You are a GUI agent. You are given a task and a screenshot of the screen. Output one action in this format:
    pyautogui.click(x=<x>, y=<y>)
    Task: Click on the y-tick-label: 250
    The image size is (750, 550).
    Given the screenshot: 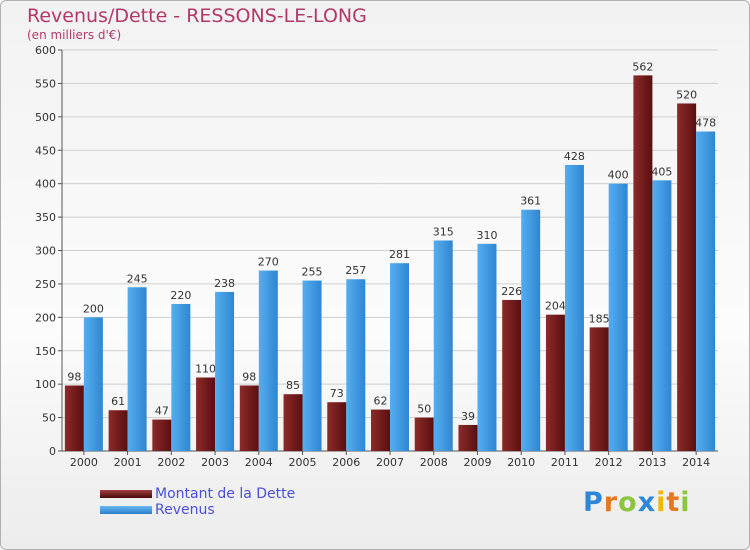 What is the action you would take?
    pyautogui.click(x=45, y=284)
    